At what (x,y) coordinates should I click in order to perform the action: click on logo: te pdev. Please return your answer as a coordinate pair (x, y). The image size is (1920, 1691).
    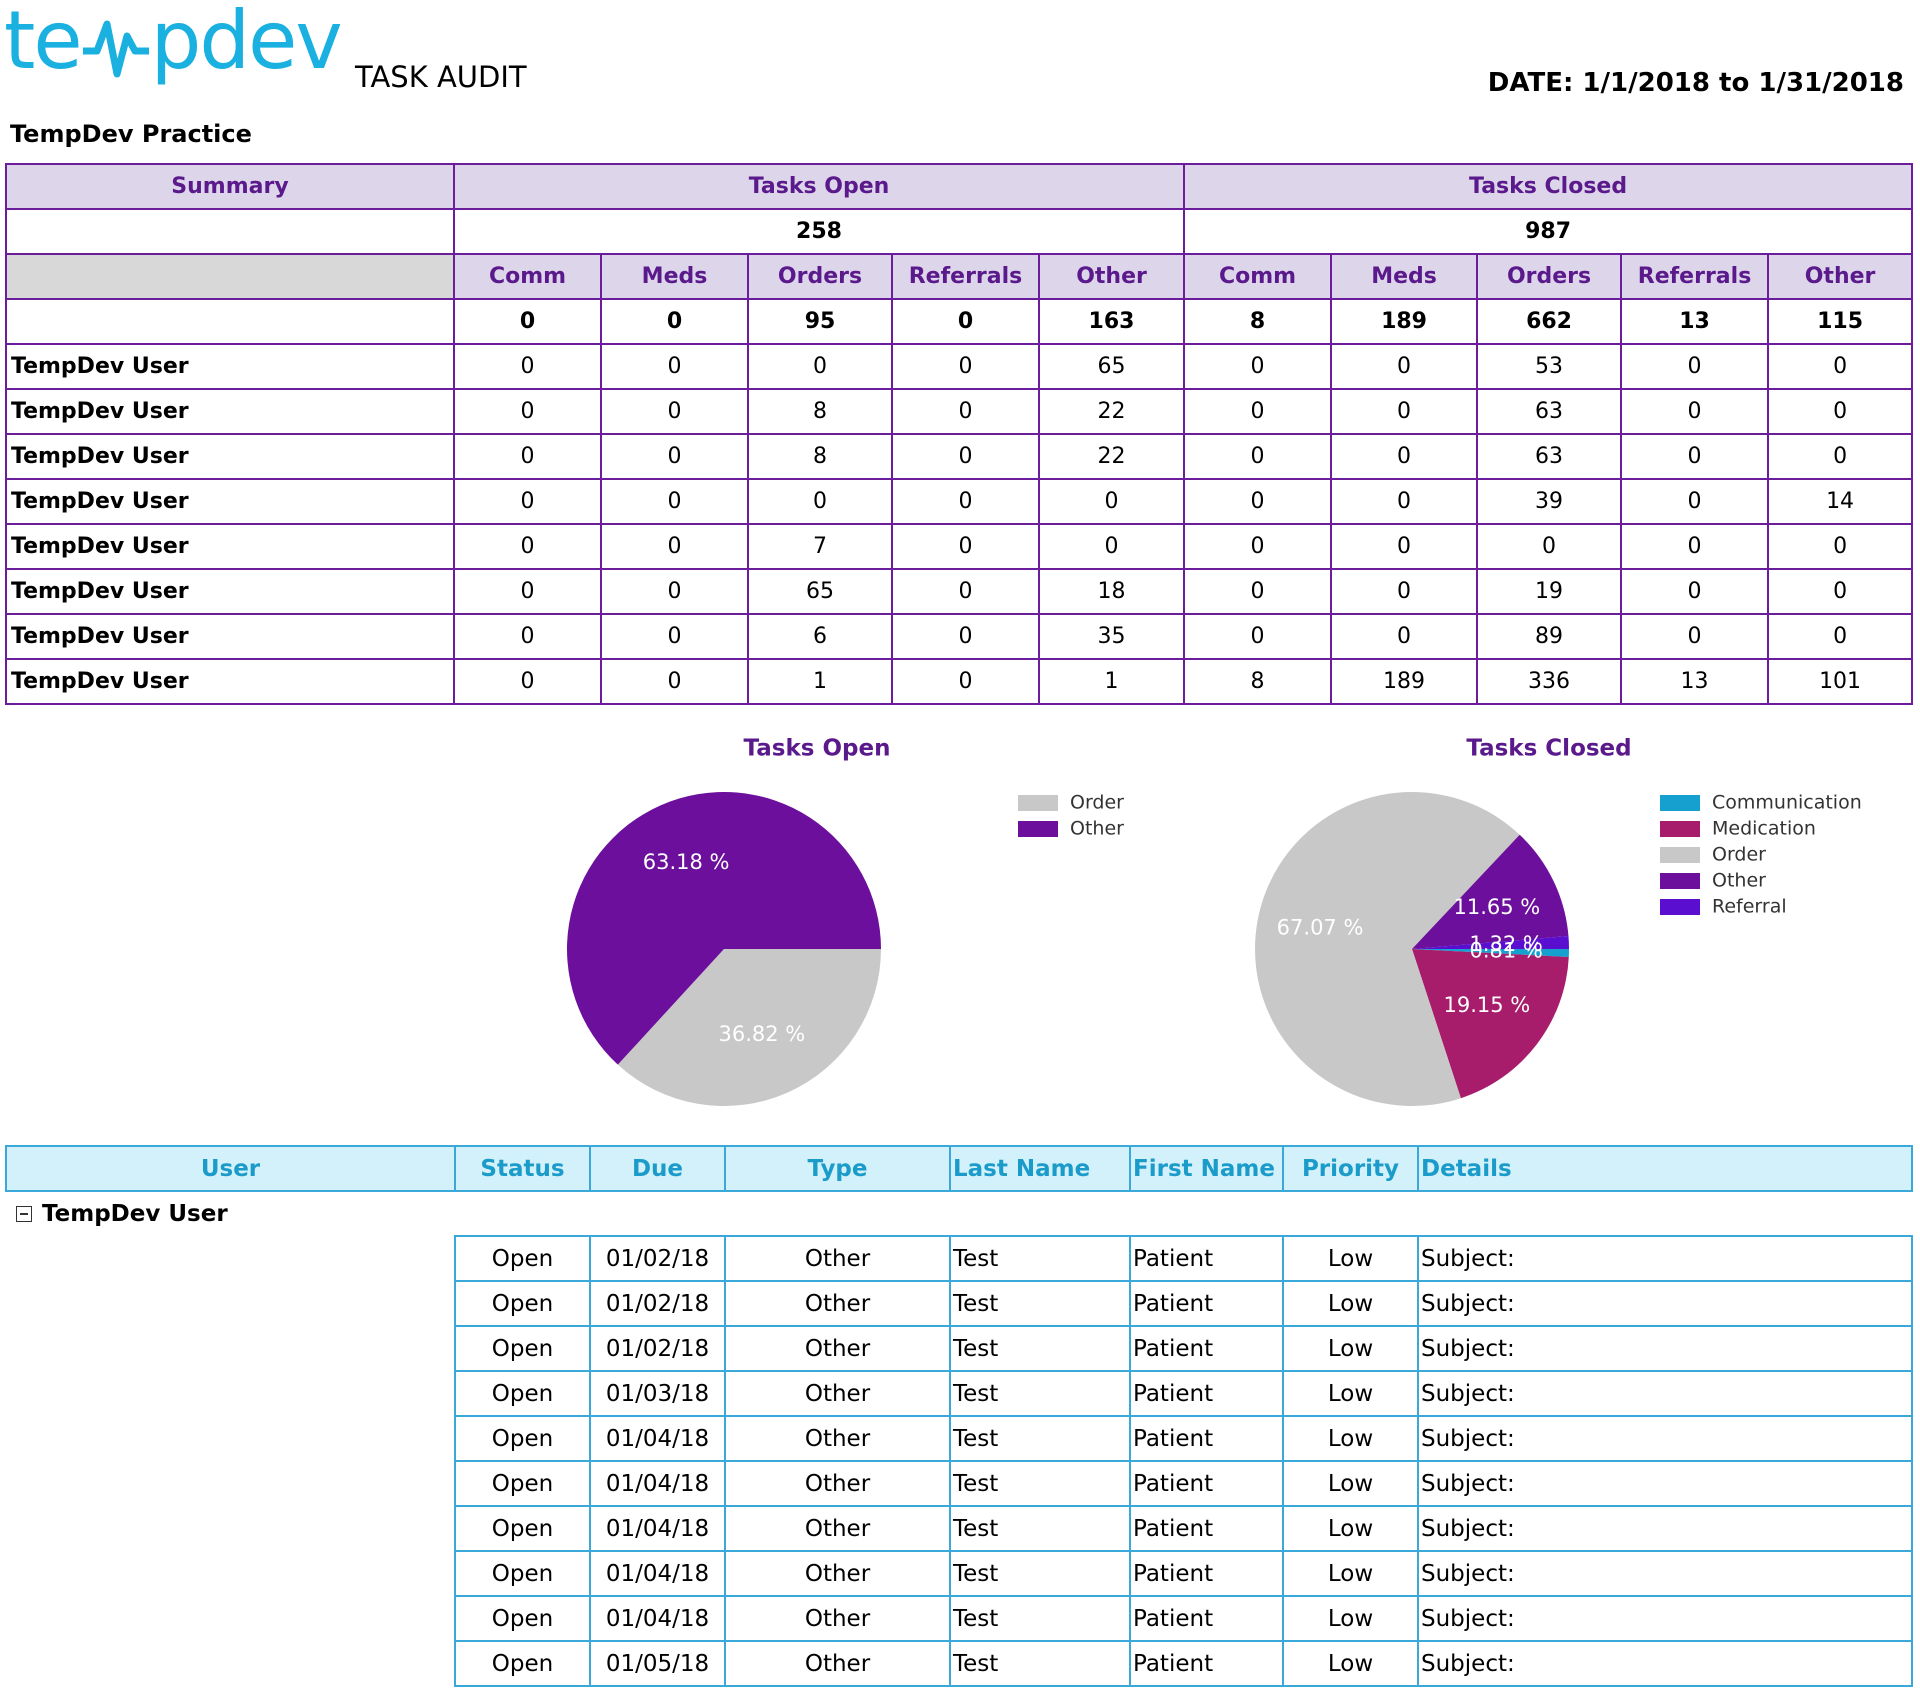
    Looking at the image, I should click on (173, 43).